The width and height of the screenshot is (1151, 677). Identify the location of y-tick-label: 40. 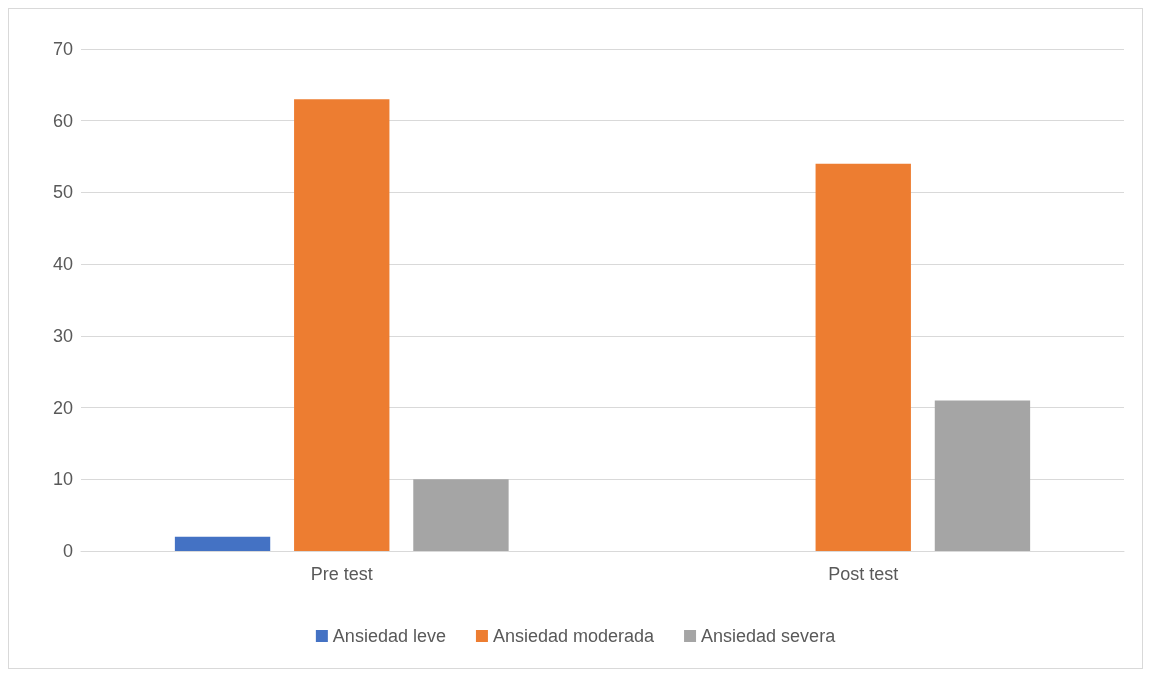
(62, 264).